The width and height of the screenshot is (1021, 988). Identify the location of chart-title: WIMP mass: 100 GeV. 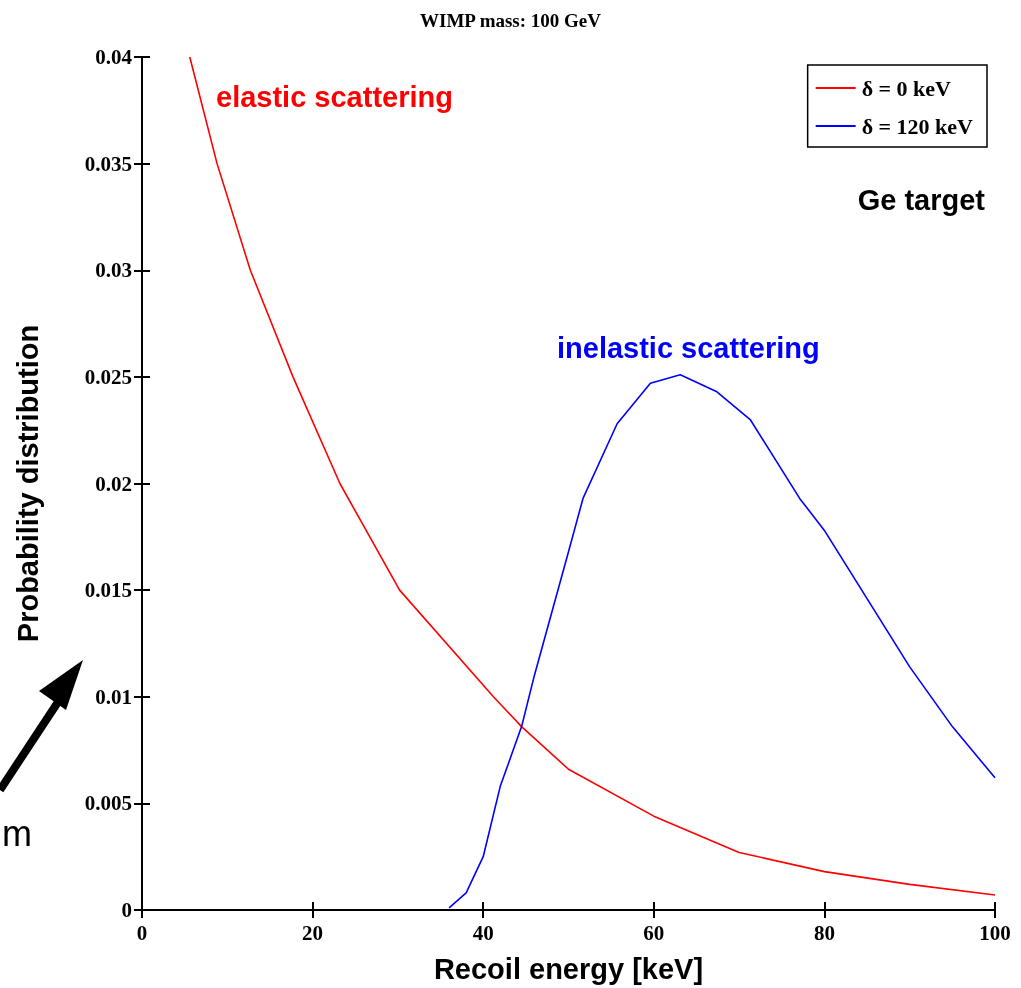
(510, 20).